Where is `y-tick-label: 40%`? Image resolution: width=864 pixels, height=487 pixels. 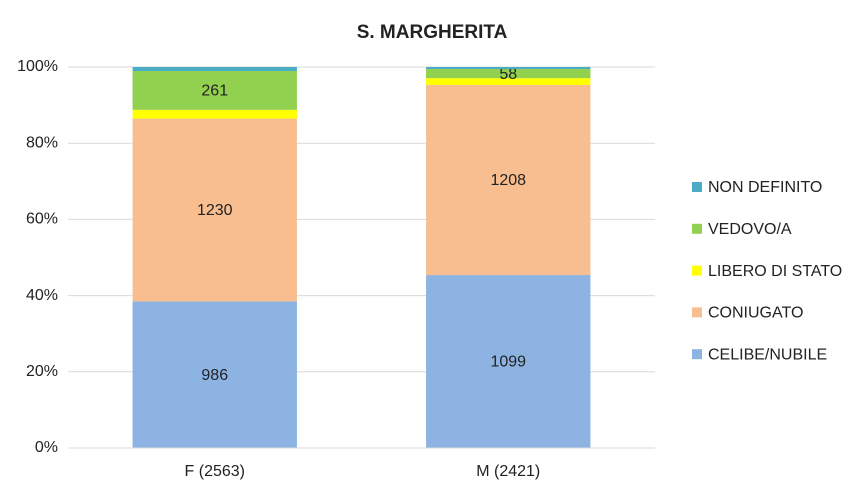
y-tick-label: 40% is located at coordinates (42, 295).